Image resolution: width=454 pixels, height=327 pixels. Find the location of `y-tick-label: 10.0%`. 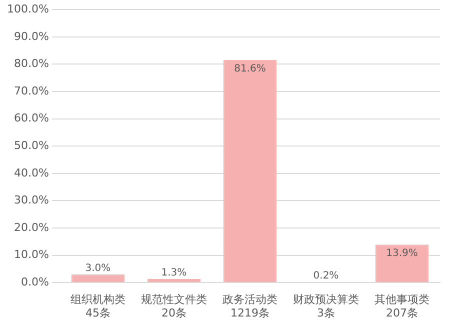

y-tick-label: 10.0% is located at coordinates (31, 255).